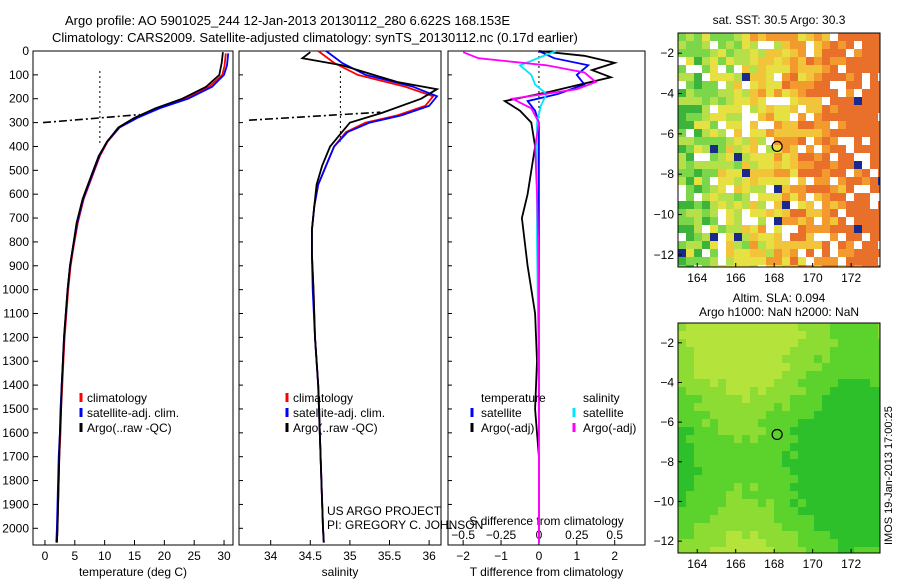 The image size is (900, 580). What do you see at coordinates (19, 75) in the screenshot?
I see `y-tick-label: 100` at bounding box center [19, 75].